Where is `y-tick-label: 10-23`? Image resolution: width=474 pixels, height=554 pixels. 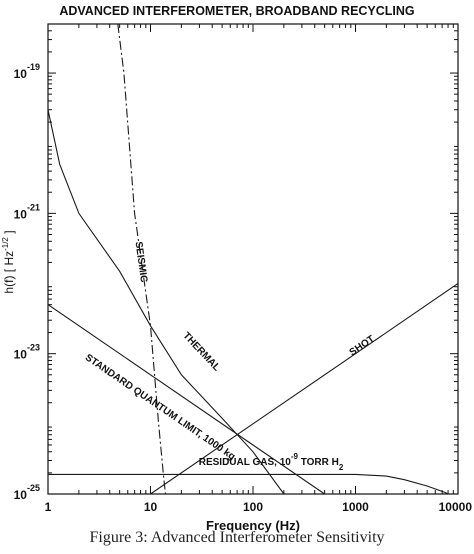 y-tick-label: 10-23 is located at coordinates (27, 352).